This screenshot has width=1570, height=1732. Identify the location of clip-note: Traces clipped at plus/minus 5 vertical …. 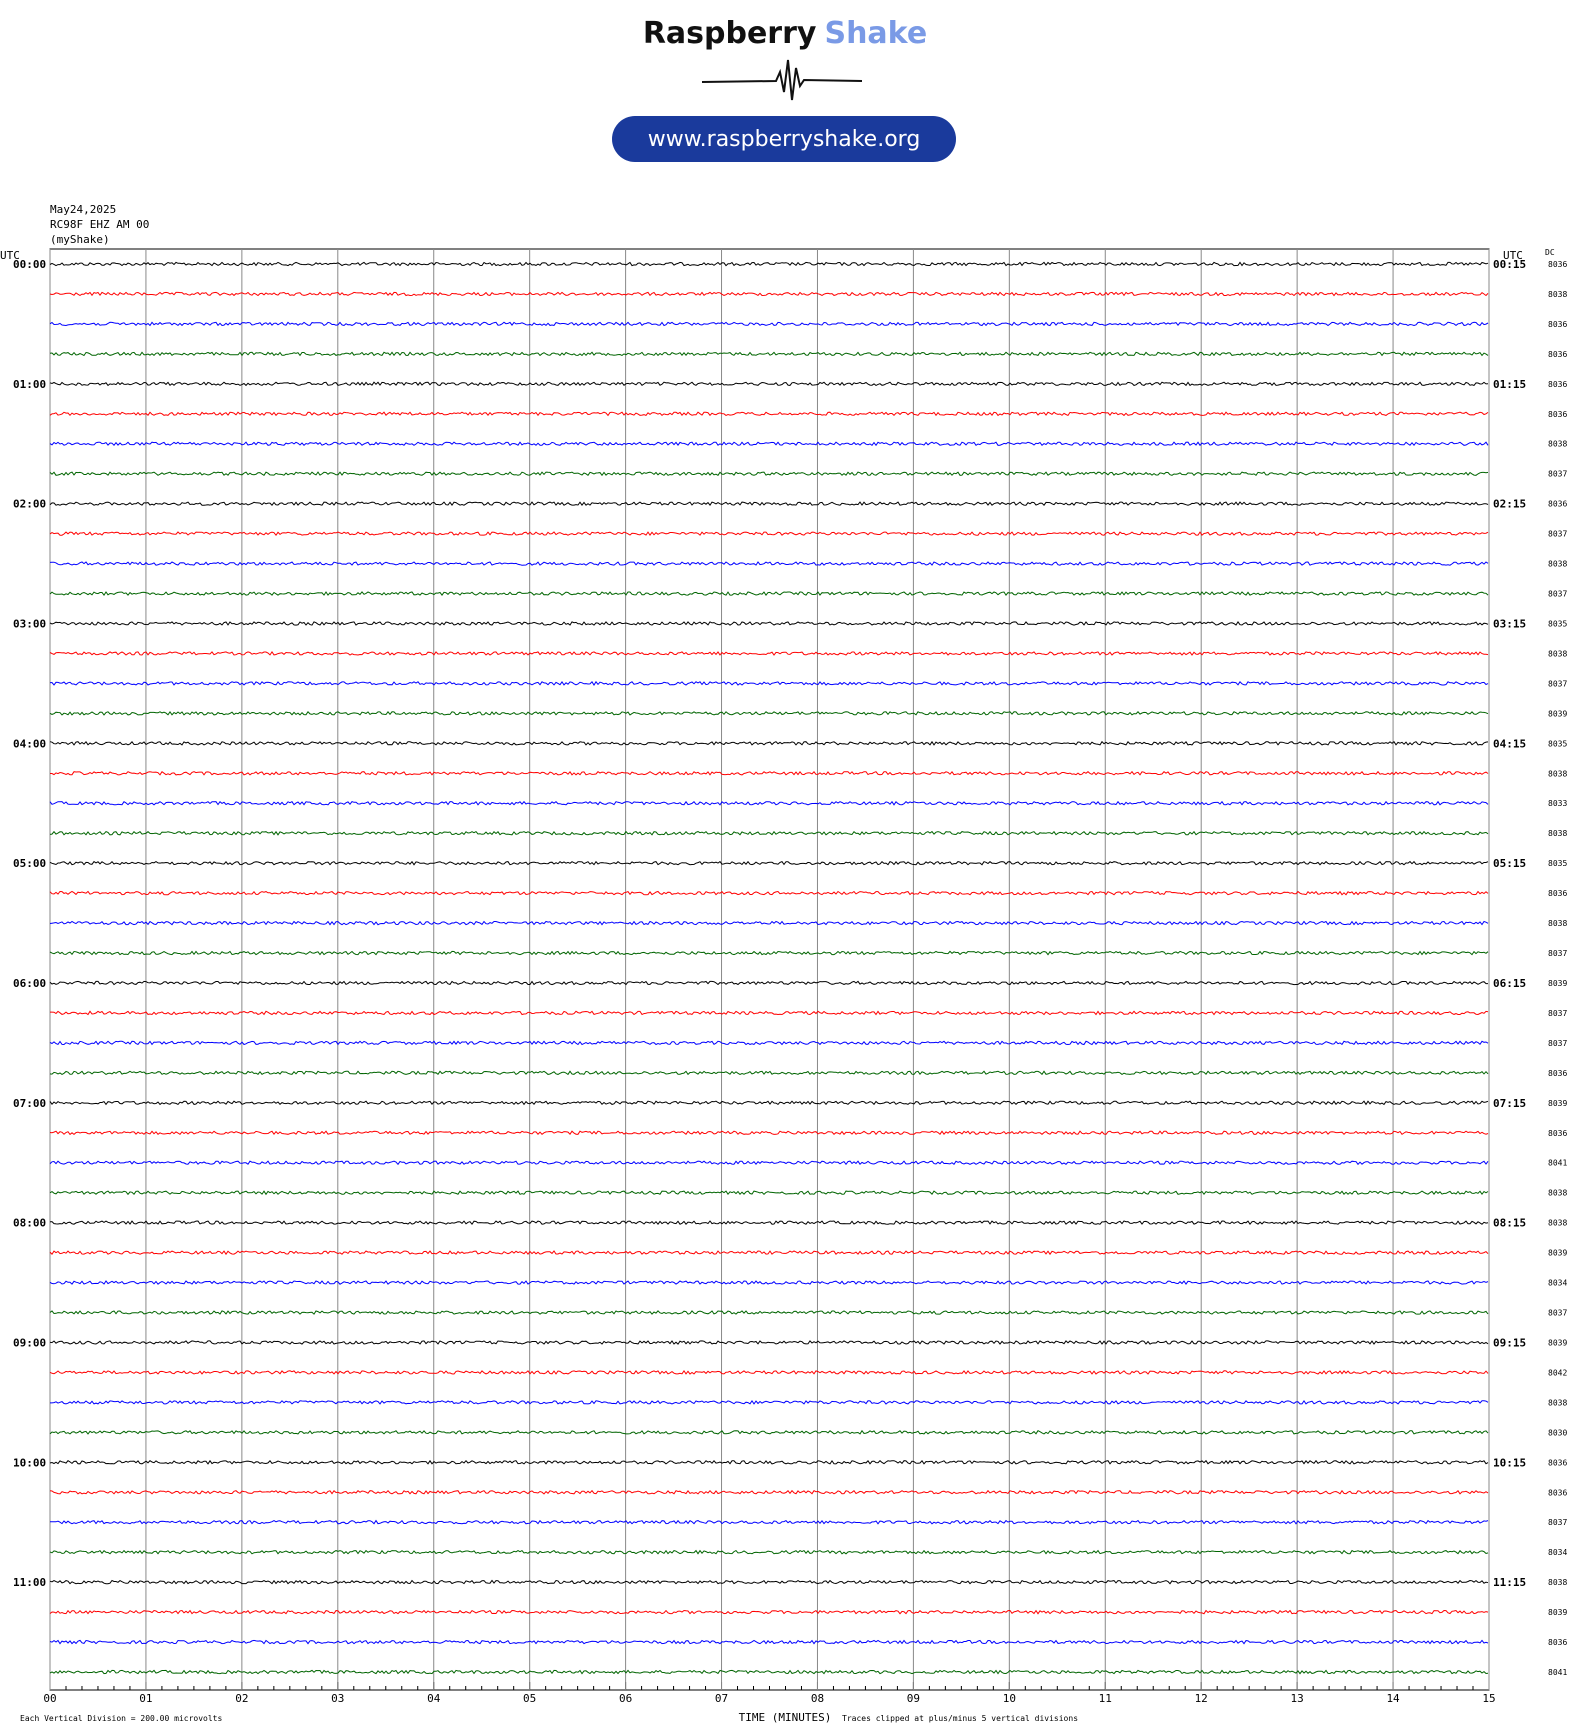
(960, 1718).